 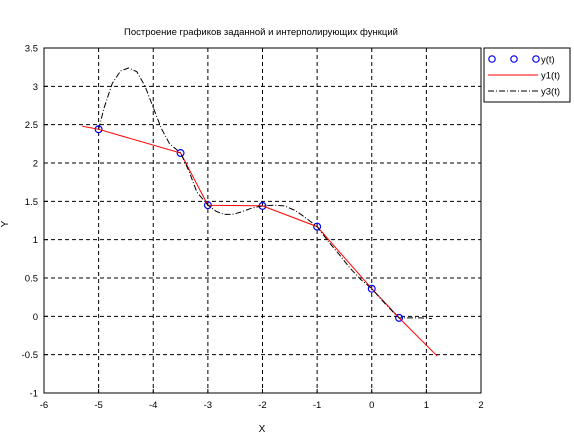 I want to click on y-tick-label: 3.5, so click(x=31, y=49).